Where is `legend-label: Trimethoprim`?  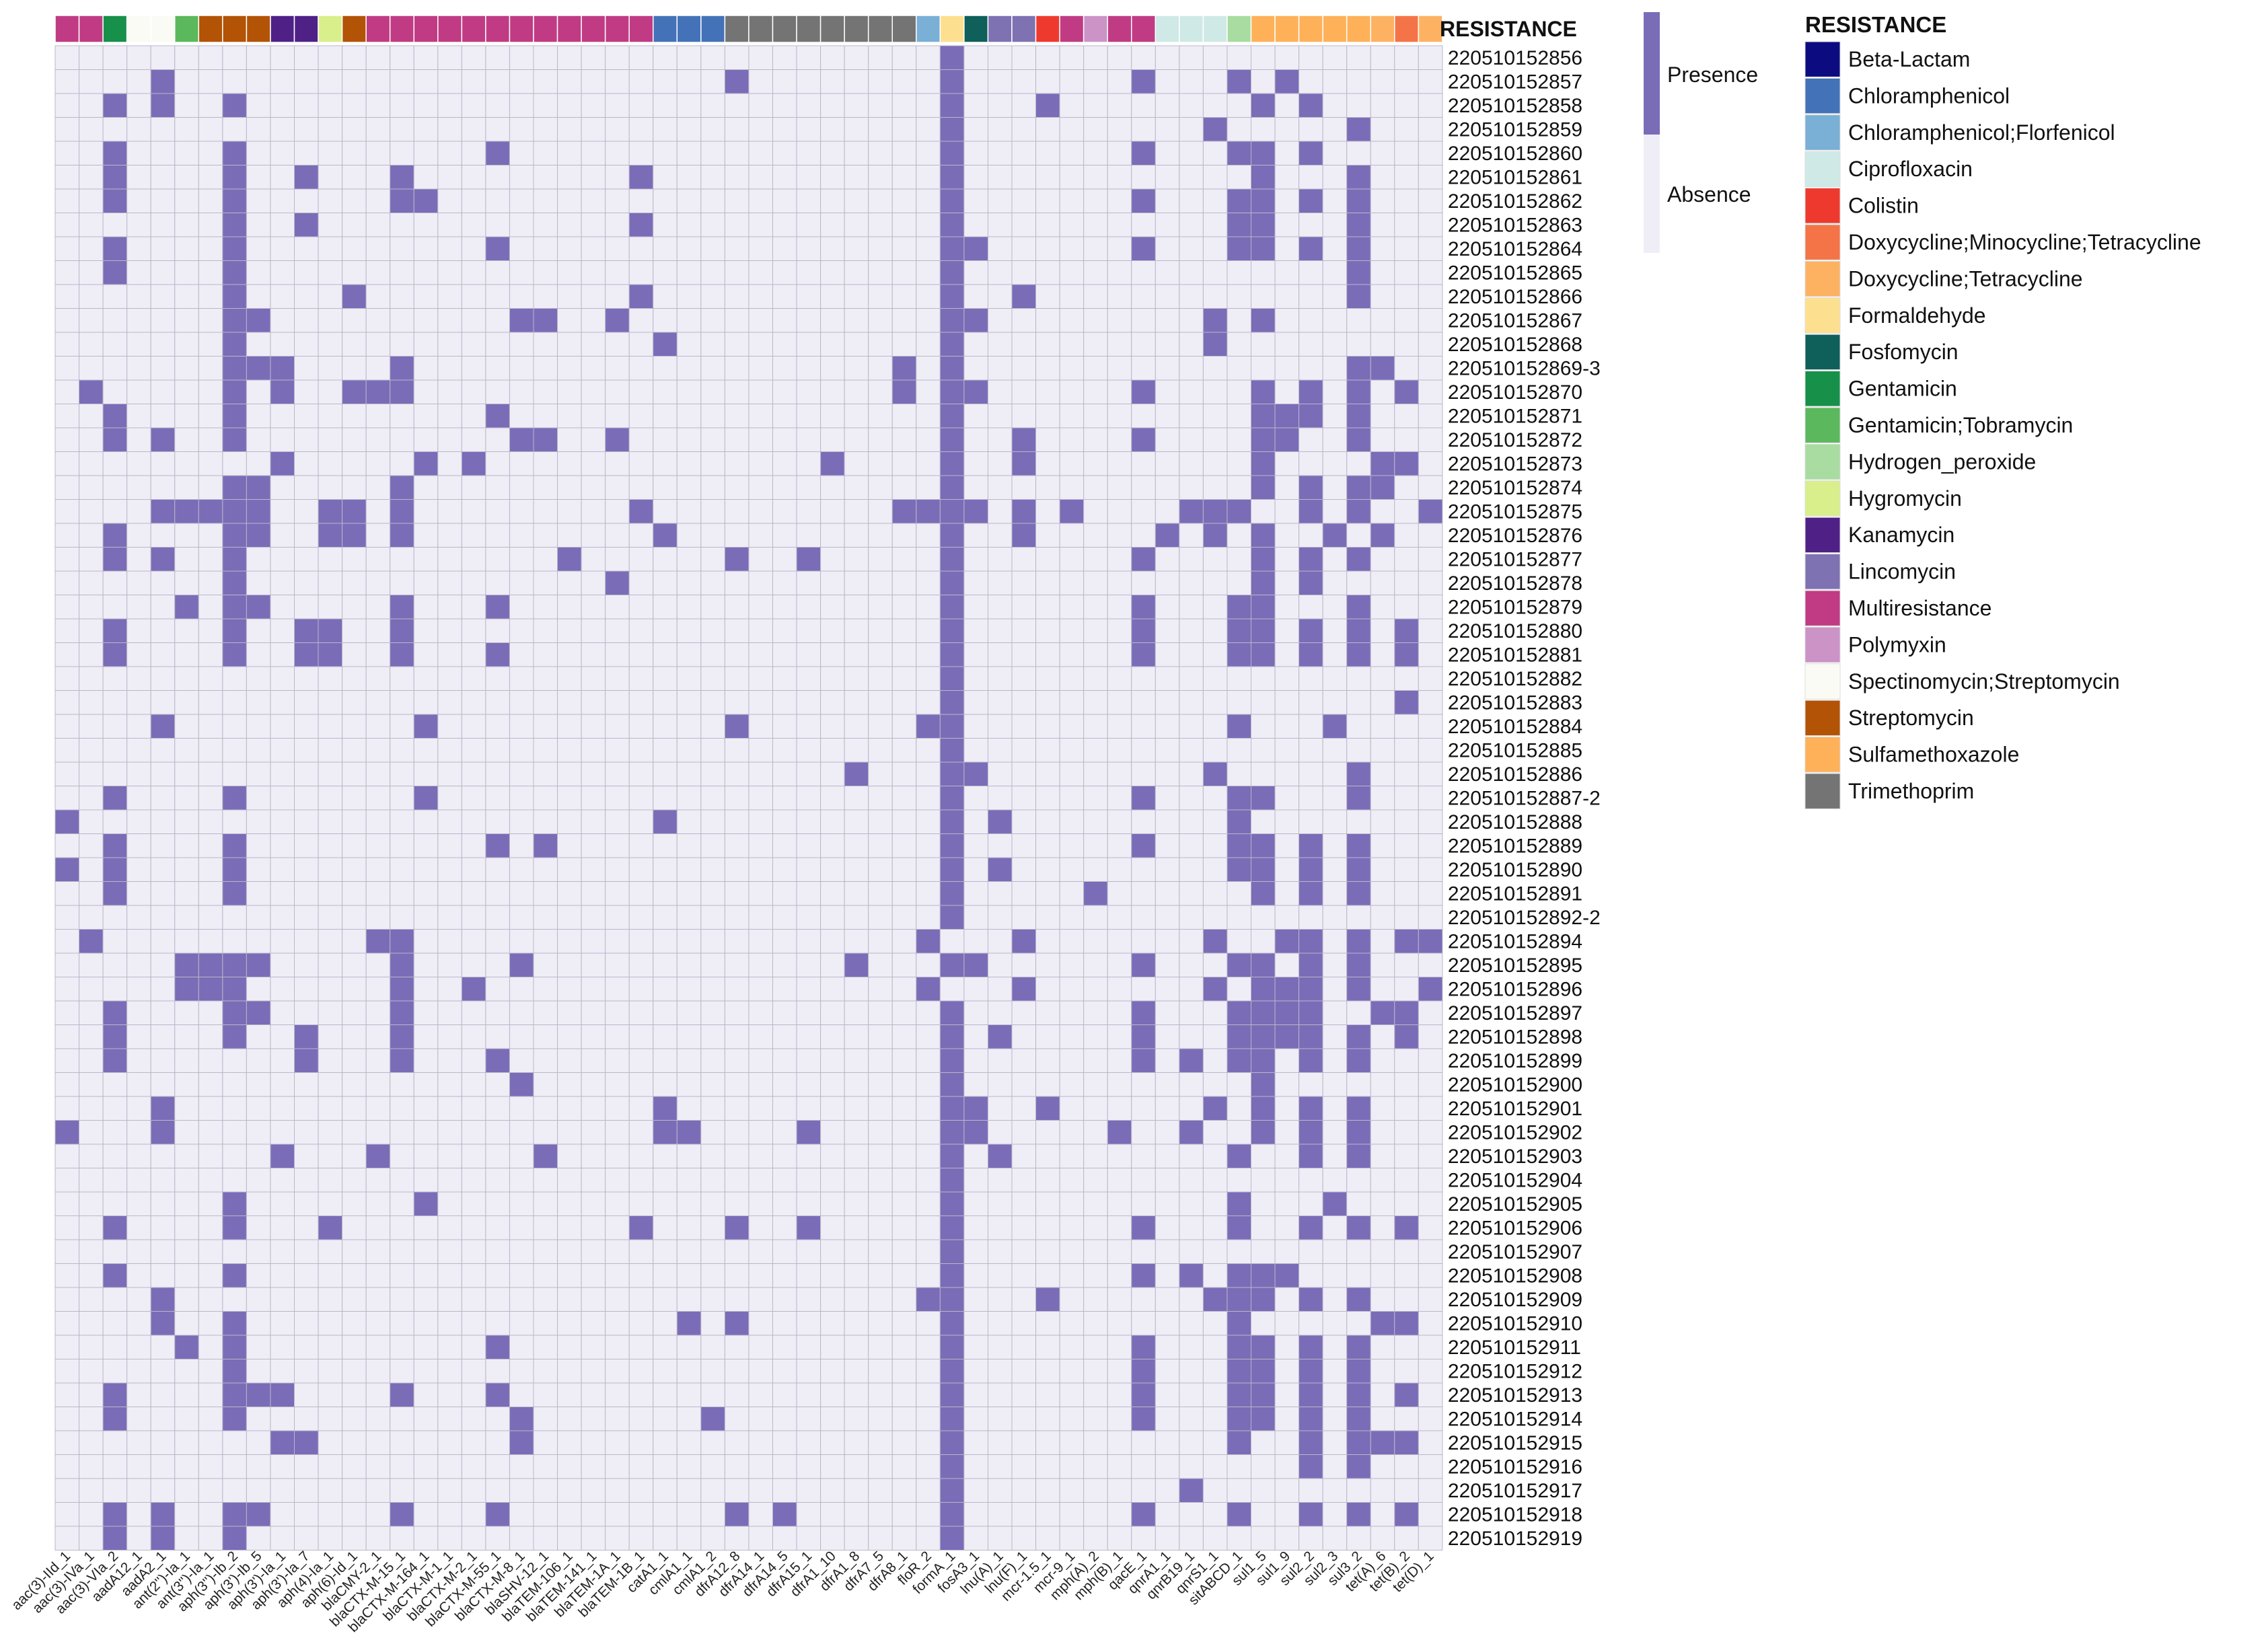 legend-label: Trimethoprim is located at coordinates (1911, 791).